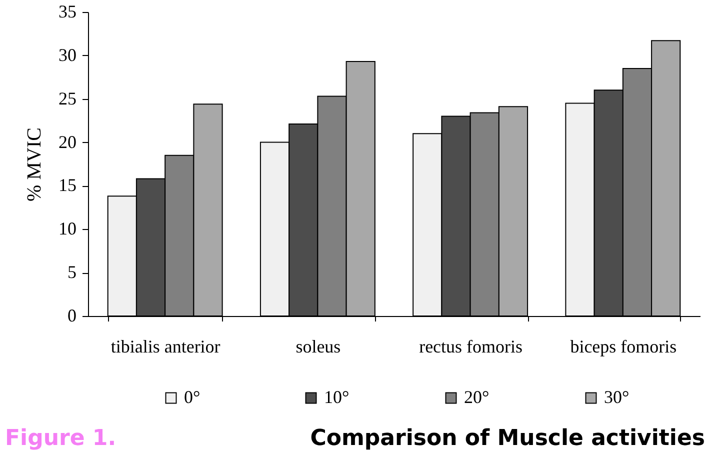 This screenshot has width=709, height=461. Describe the element at coordinates (623, 346) in the screenshot. I see `x-tick-label: biceps fomoris` at that location.